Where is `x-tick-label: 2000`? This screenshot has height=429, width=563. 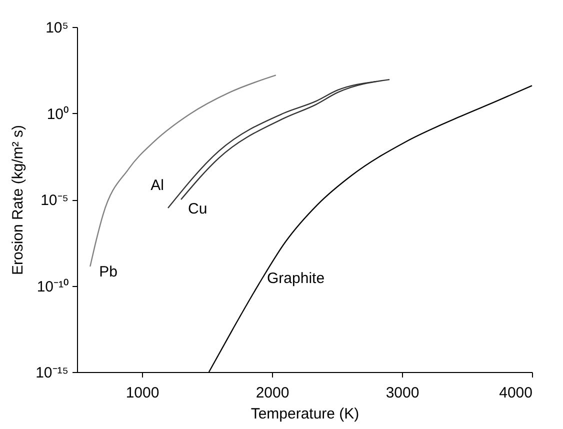
x-tick-label: 2000 is located at coordinates (273, 393).